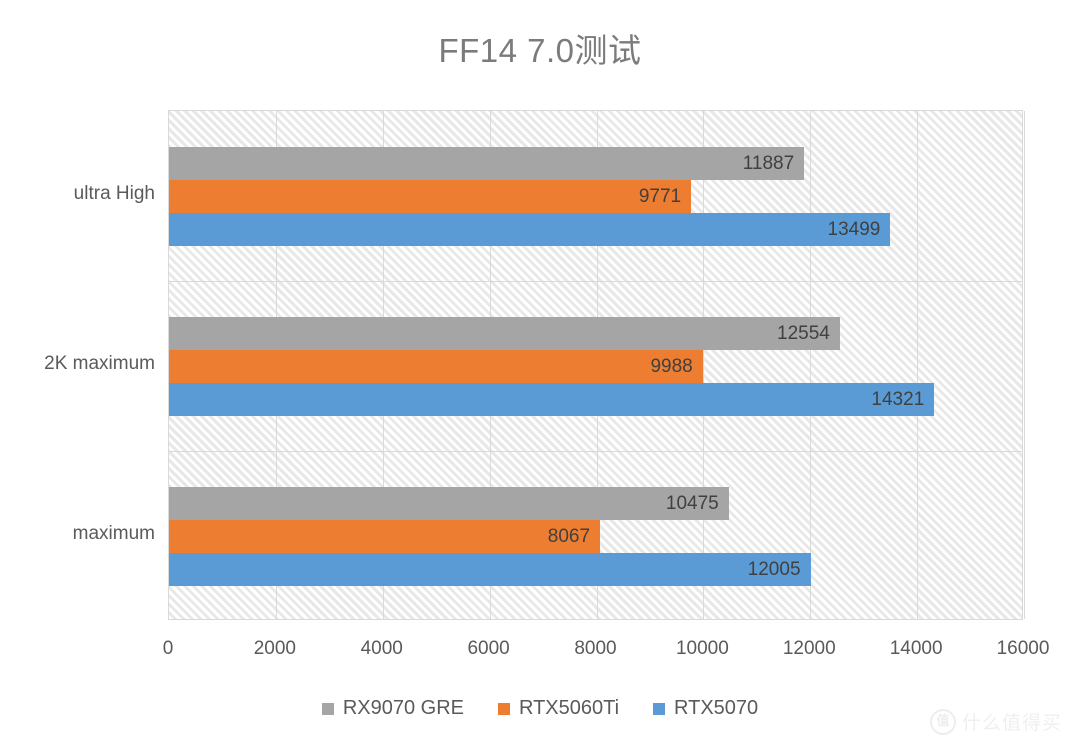 The width and height of the screenshot is (1080, 749). I want to click on legend-item-rx9070-gre: RX9070 GRE, so click(392, 708).